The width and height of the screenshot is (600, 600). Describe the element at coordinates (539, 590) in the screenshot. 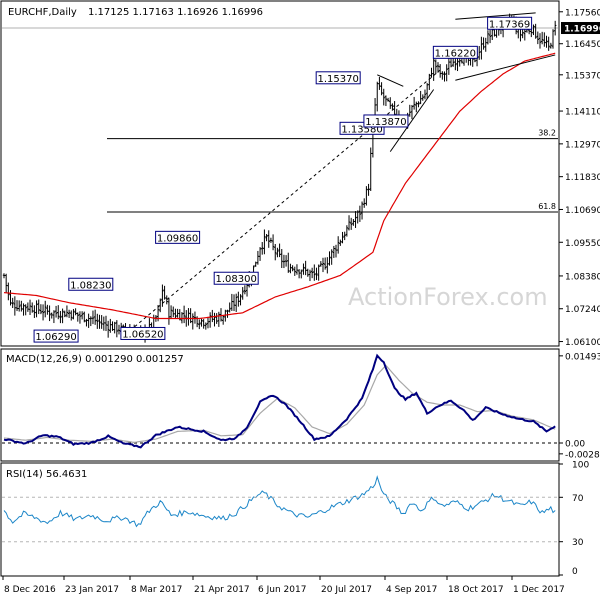

I see `time-axis-label: 1 Dec 2017` at that location.